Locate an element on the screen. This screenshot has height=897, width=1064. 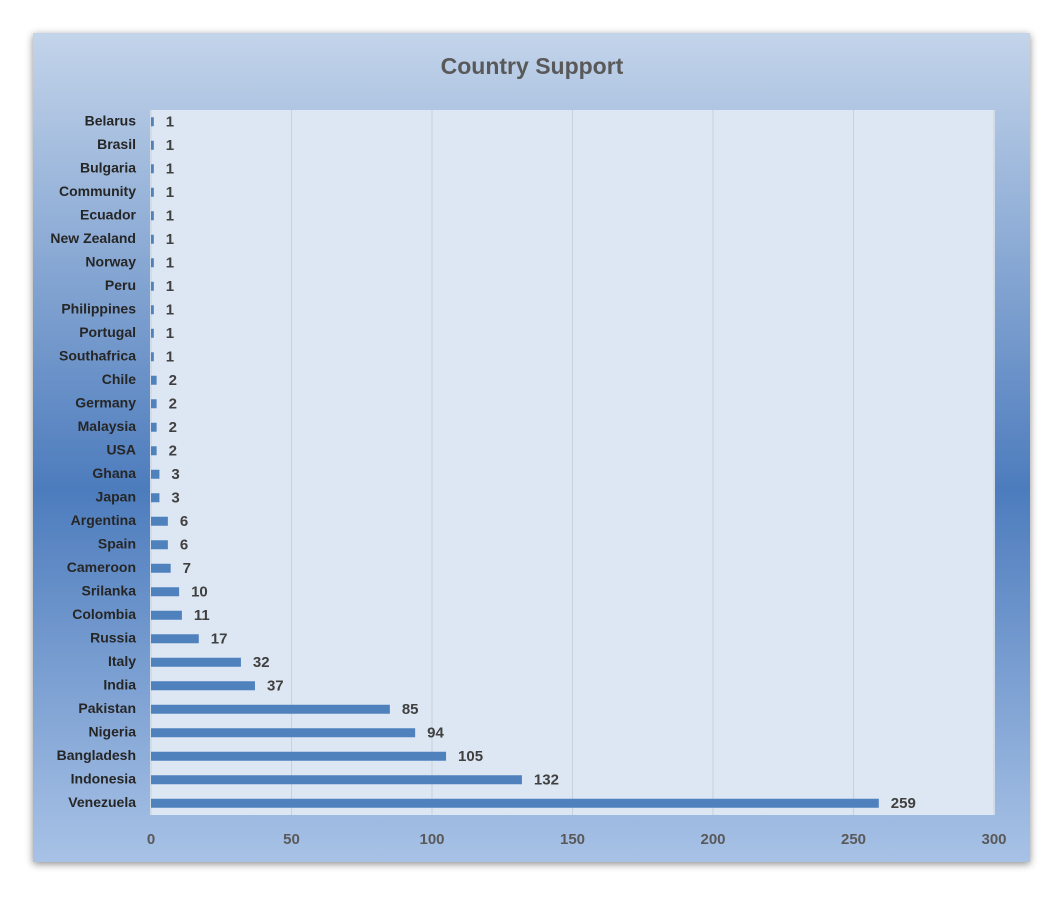
x-tick-label: 150 is located at coordinates (572, 839).